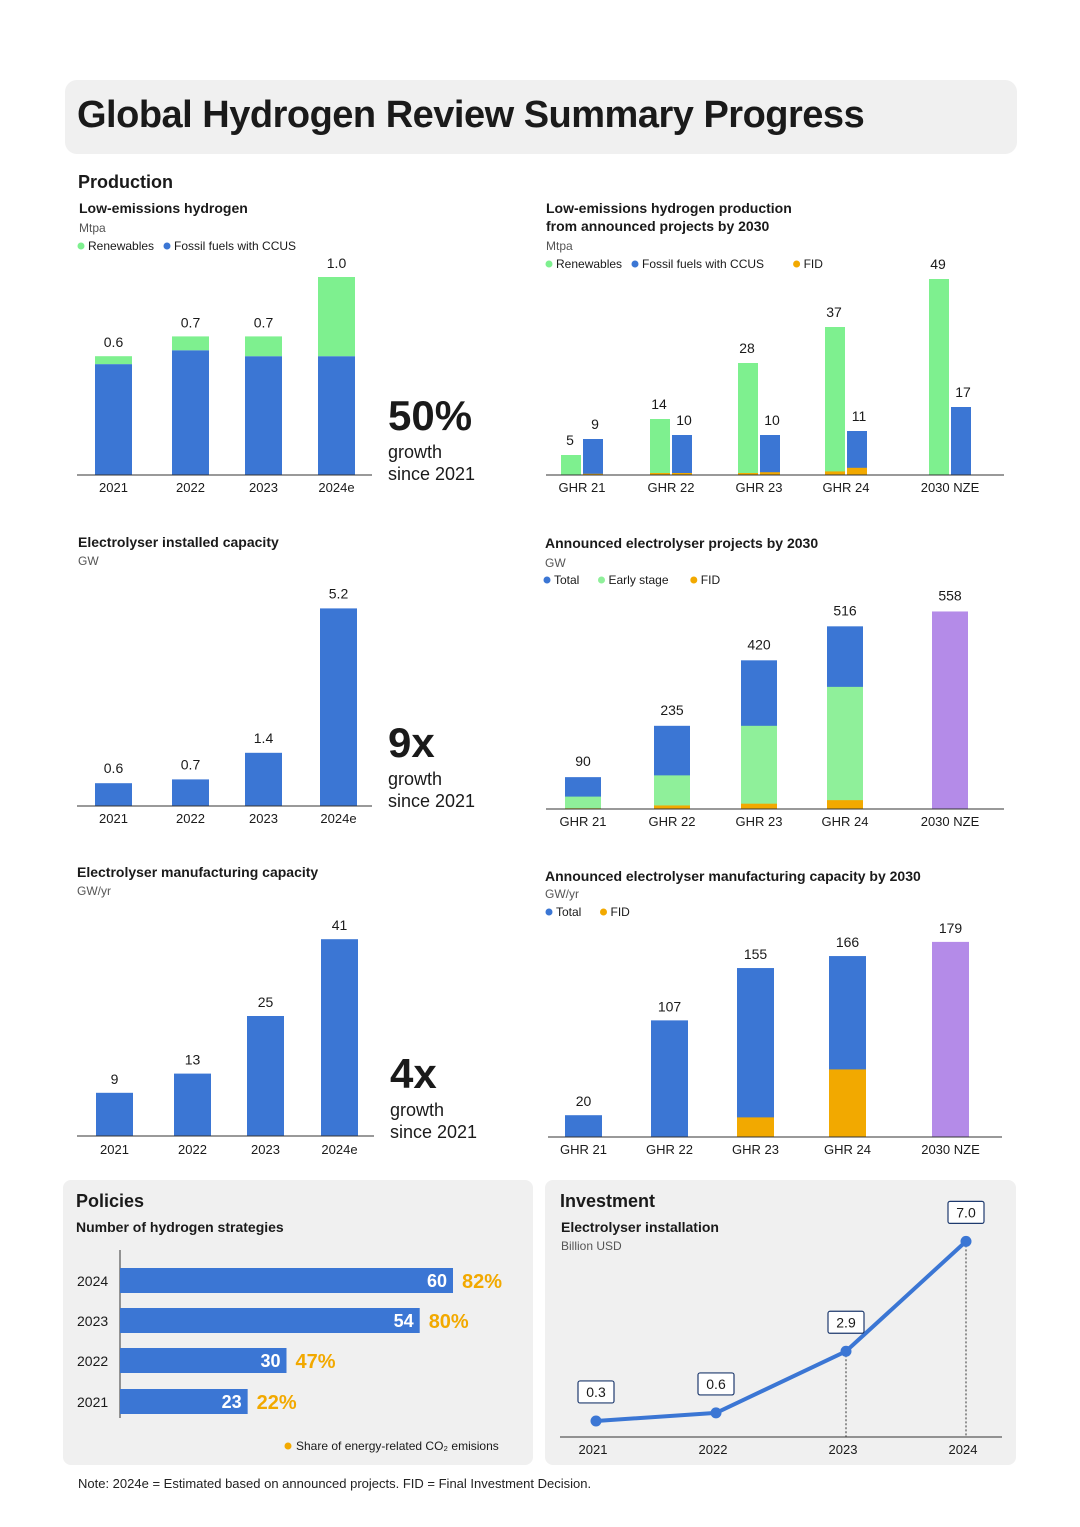  Describe the element at coordinates (672, 710) in the screenshot. I see `chart4-value-label-1: 235` at that location.